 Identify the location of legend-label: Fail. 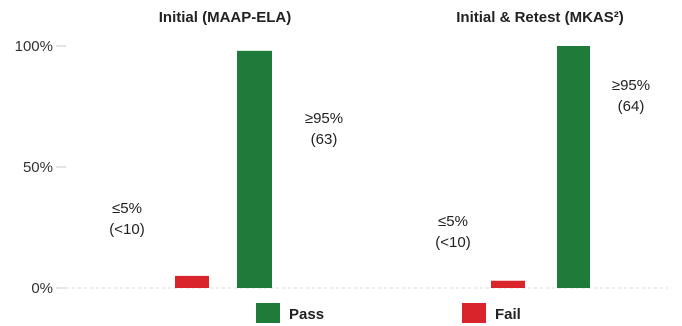
(508, 314).